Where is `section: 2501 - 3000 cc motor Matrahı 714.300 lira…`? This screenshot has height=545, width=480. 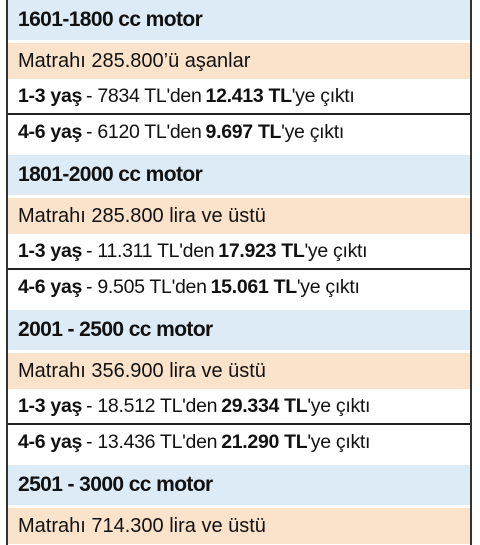 section: 2501 - 3000 cc motor Matrahı 714.300 lira… is located at coordinates (239, 504).